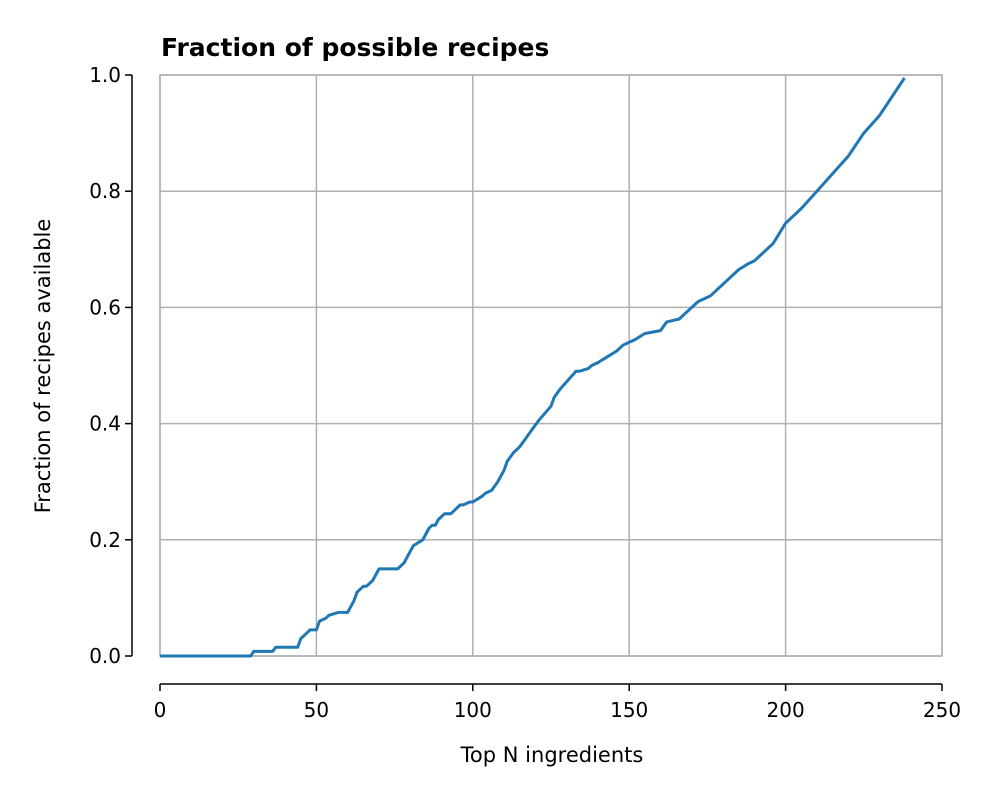 The image size is (1000, 800). I want to click on x-tick-label: 200, so click(786, 710).